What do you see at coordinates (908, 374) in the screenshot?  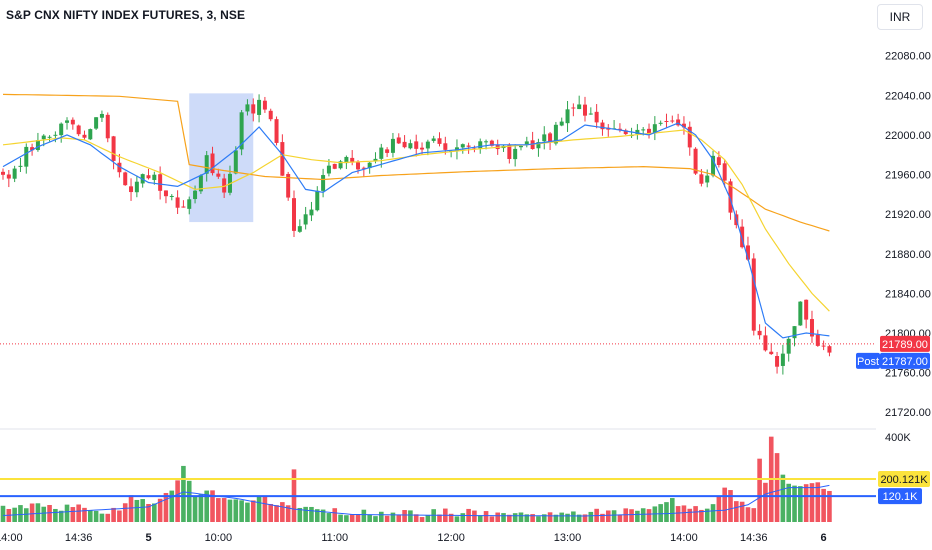 I see `y-tick-label: 21760.00` at bounding box center [908, 374].